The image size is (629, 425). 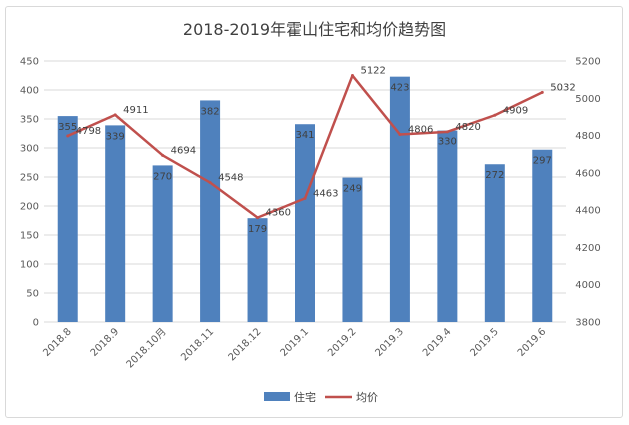 I want to click on y-left-tick-label: 450, so click(x=29, y=62).